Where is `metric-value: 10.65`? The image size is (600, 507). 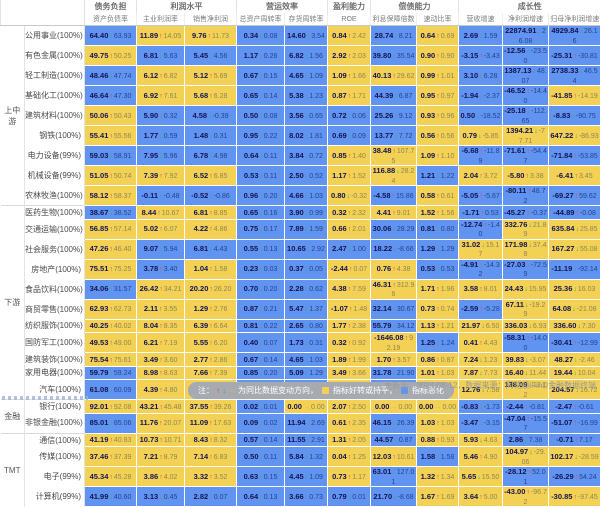 metric-value: 10.65 is located at coordinates (296, 248).